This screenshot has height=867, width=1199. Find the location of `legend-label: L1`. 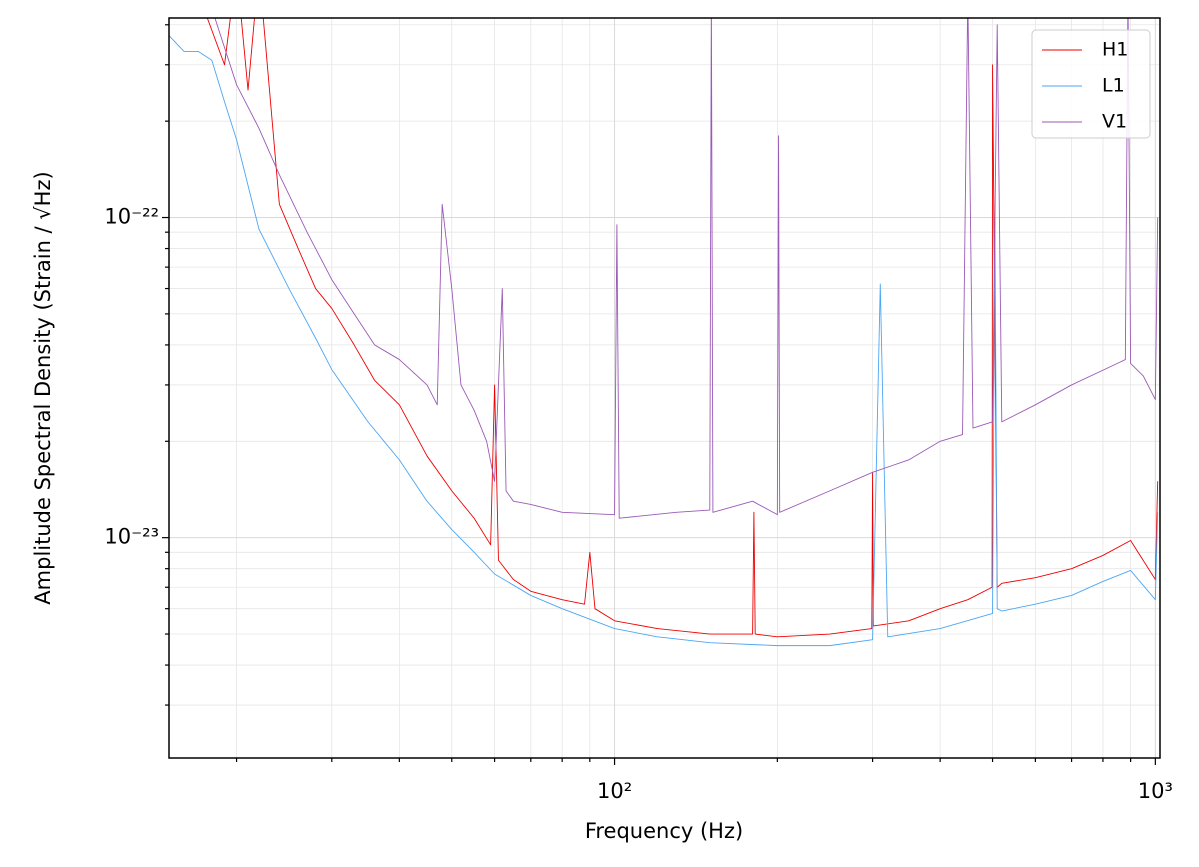

legend-label: L1 is located at coordinates (1113, 86).